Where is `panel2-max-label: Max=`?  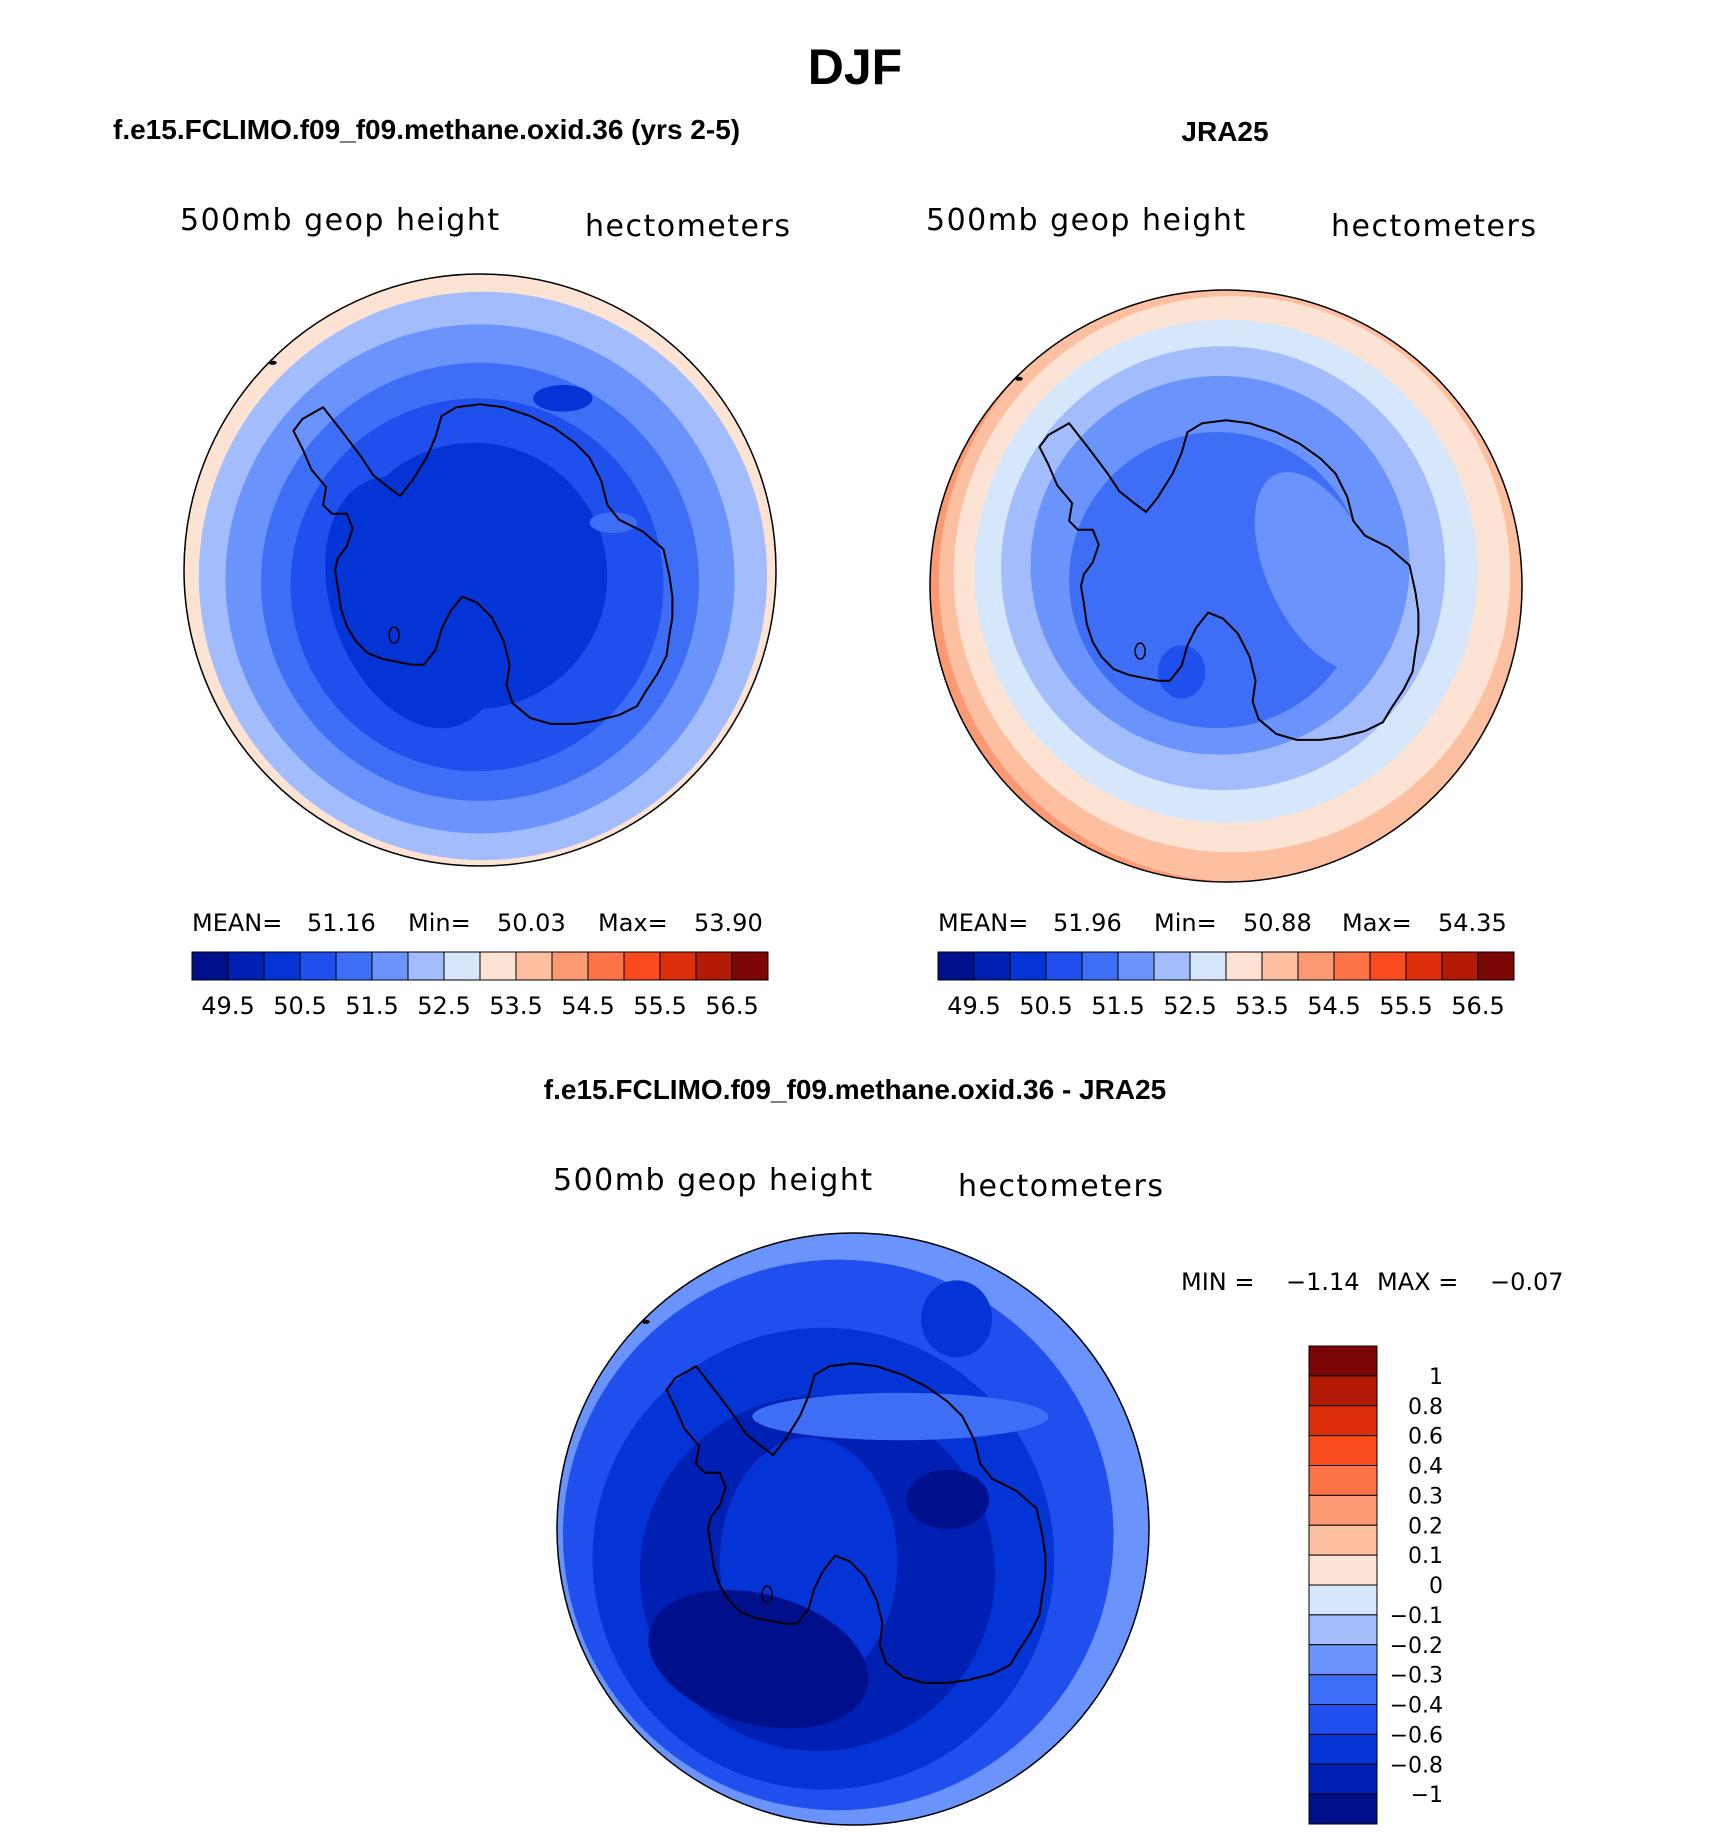
panel2-max-label: Max= is located at coordinates (1377, 923).